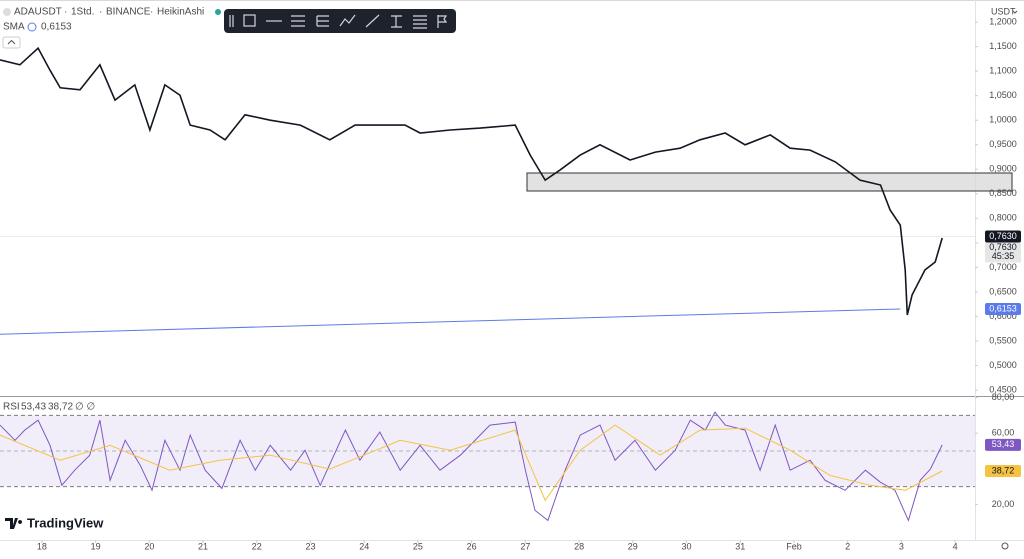 The height and width of the screenshot is (559, 1024). What do you see at coordinates (1003, 389) in the screenshot?
I see `y-tick-label: 0,4500` at bounding box center [1003, 389].